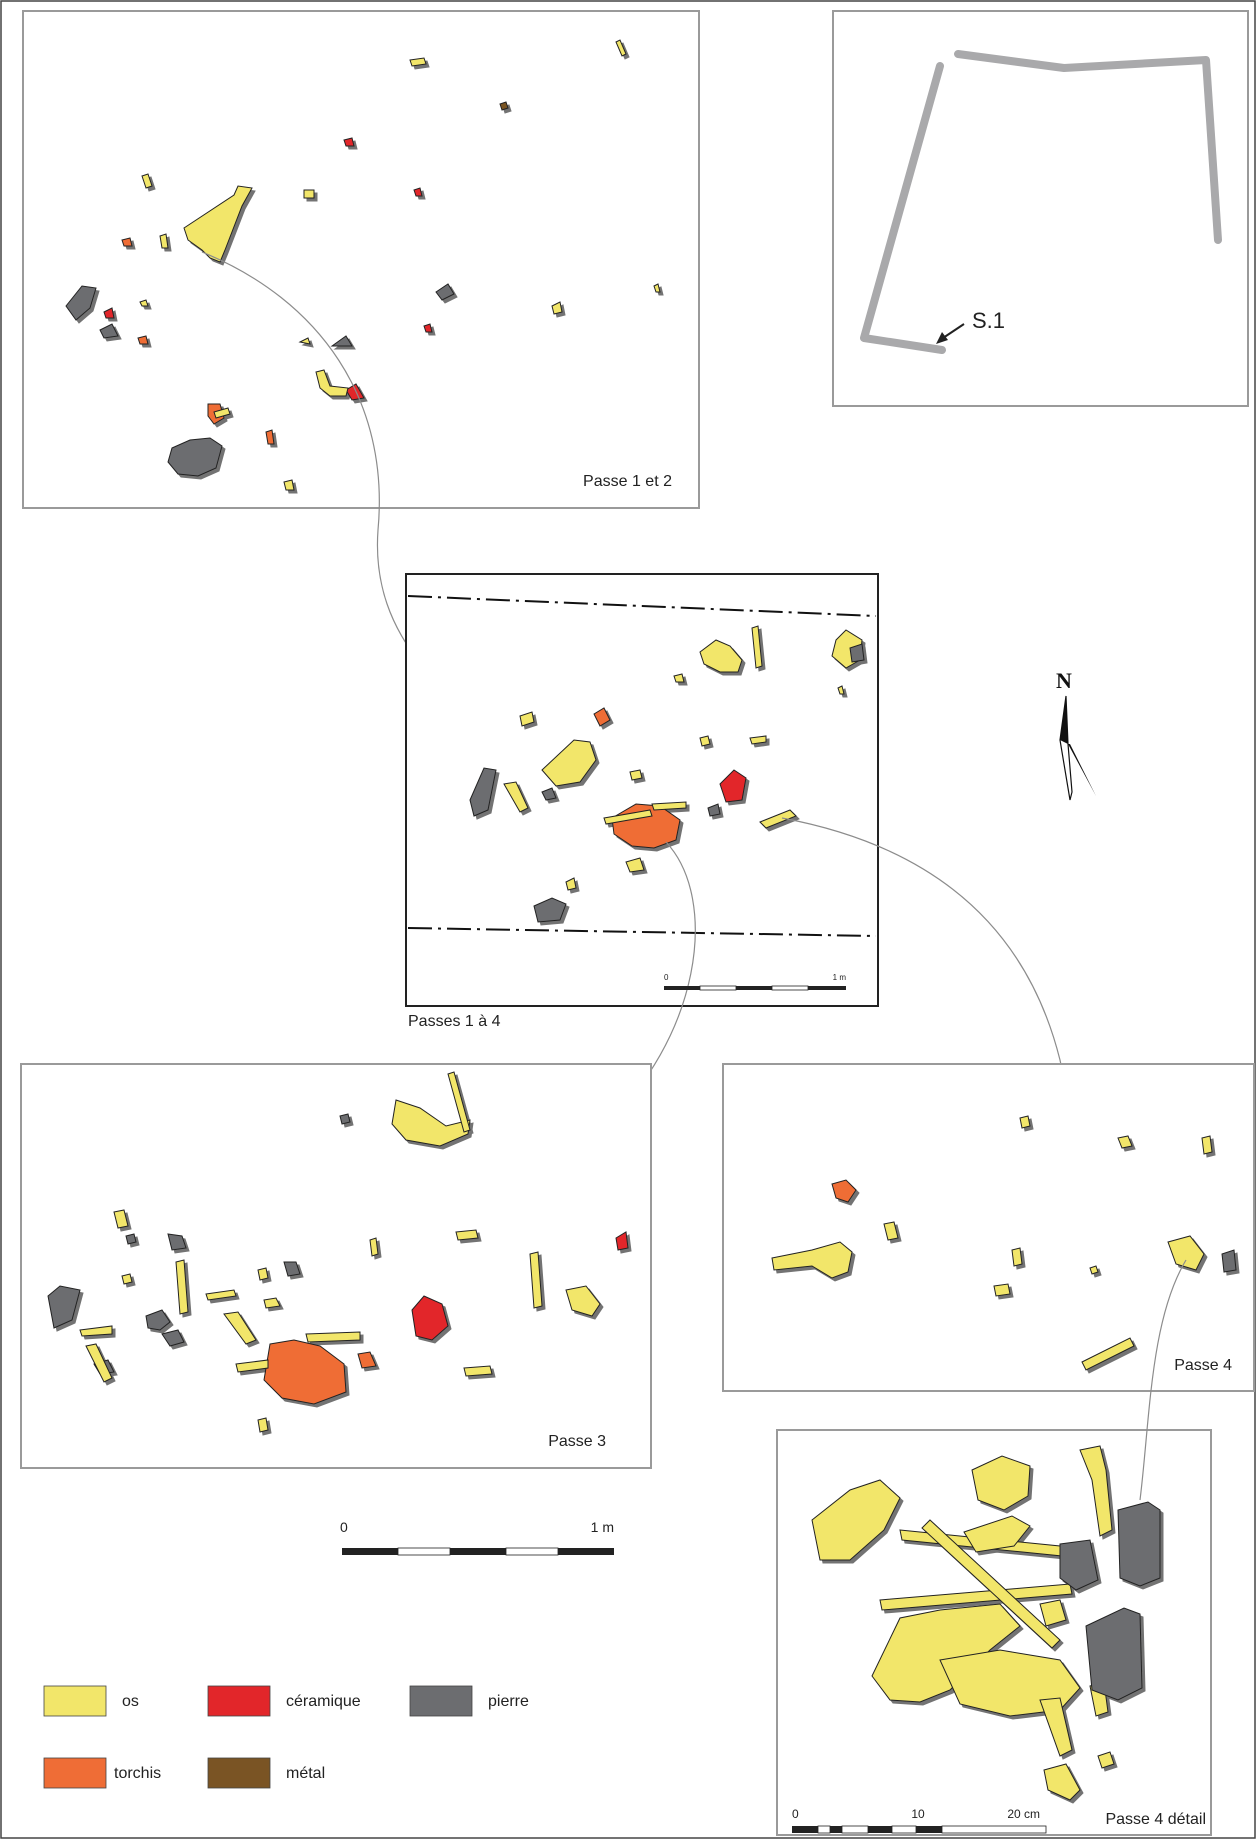  I want to click on legend-label: céramique, so click(323, 1701).